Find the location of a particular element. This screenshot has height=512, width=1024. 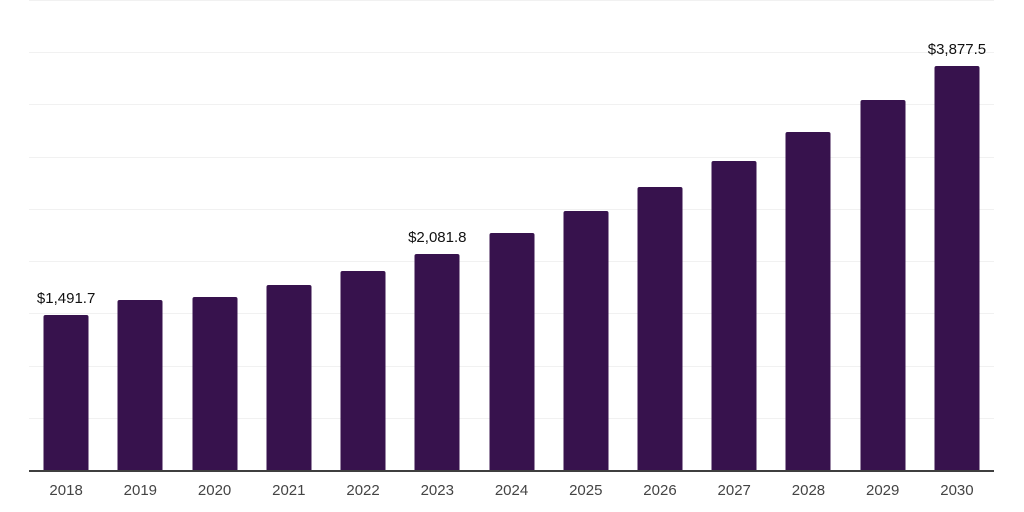

bar-band-2021 is located at coordinates (289, 236).